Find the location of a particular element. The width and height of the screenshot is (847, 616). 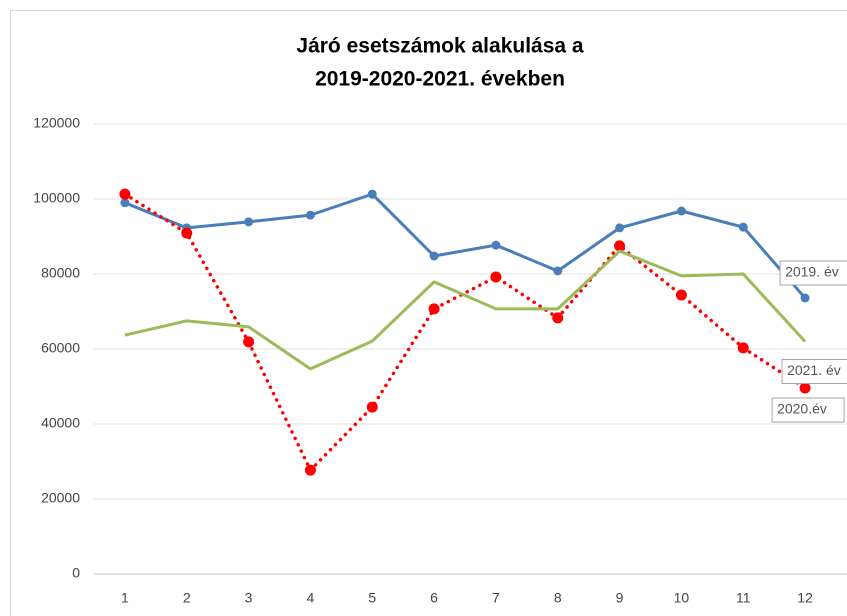

x-tick-label: 8 is located at coordinates (558, 598).